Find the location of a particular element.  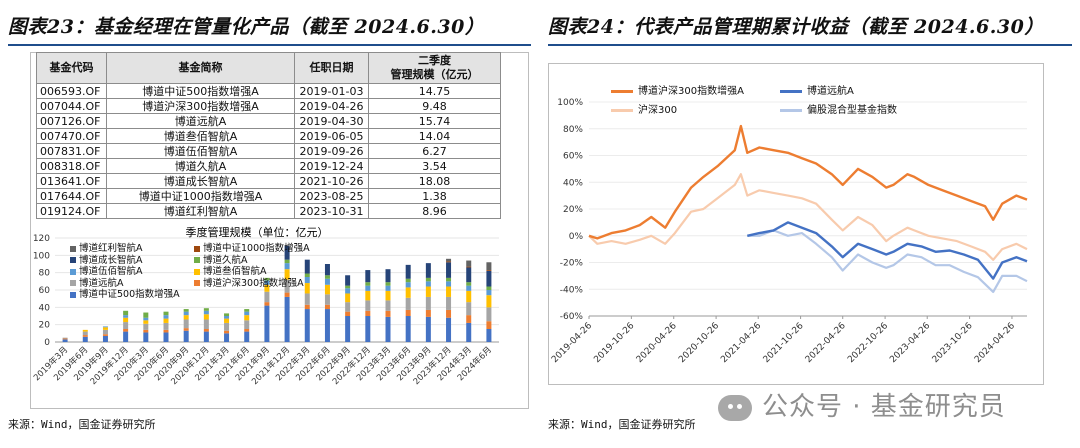

return-x-tick-label: 2019-10-26 is located at coordinates (614, 343).